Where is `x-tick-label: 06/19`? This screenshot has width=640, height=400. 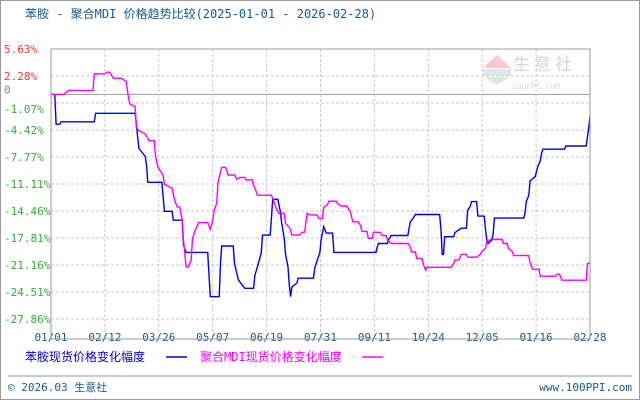
x-tick-label: 06/19 is located at coordinates (266, 337).